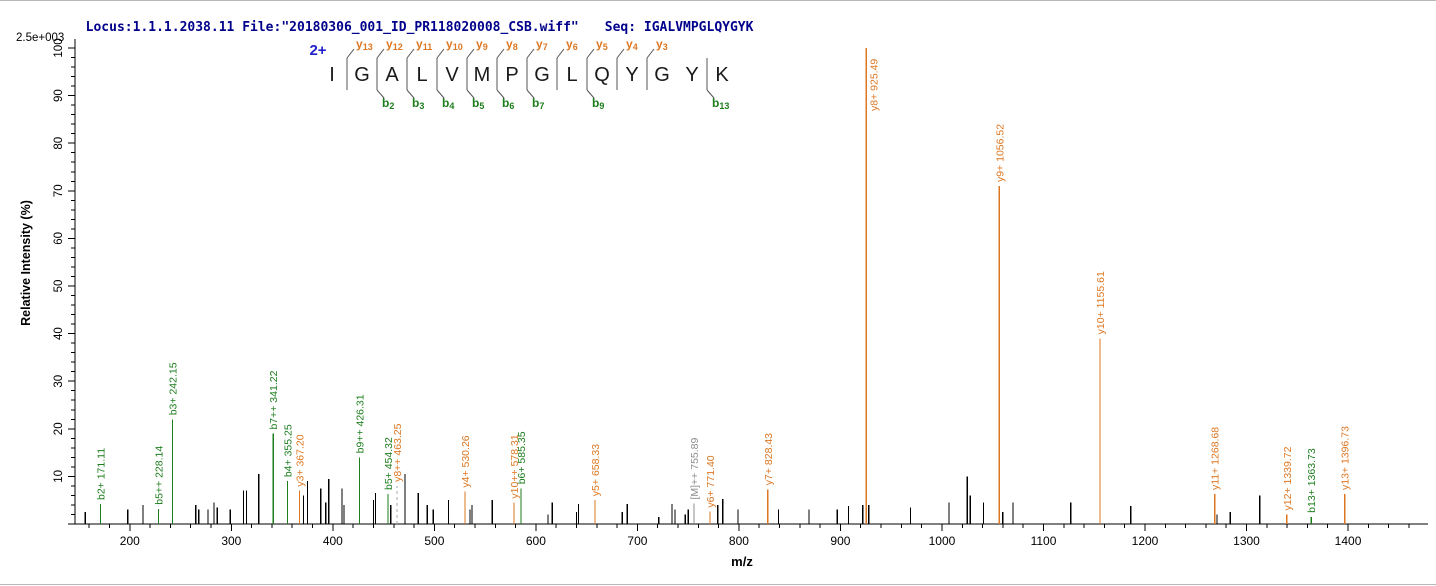 The height and width of the screenshot is (586, 1436). Describe the element at coordinates (1145, 541) in the screenshot. I see `x-tick-label: 1200` at that location.